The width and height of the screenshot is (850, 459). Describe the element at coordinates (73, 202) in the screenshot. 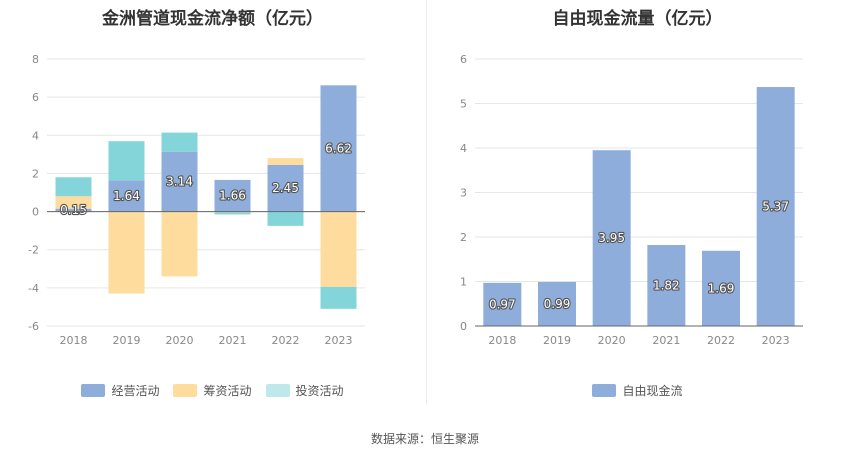

I see `bar-0-s1-2018` at that location.